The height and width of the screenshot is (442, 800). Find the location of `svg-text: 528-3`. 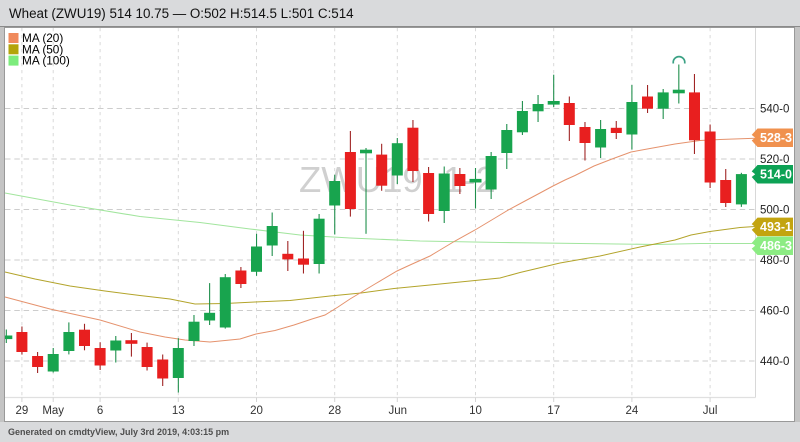

svg-text: 528-3 is located at coordinates (776, 138).